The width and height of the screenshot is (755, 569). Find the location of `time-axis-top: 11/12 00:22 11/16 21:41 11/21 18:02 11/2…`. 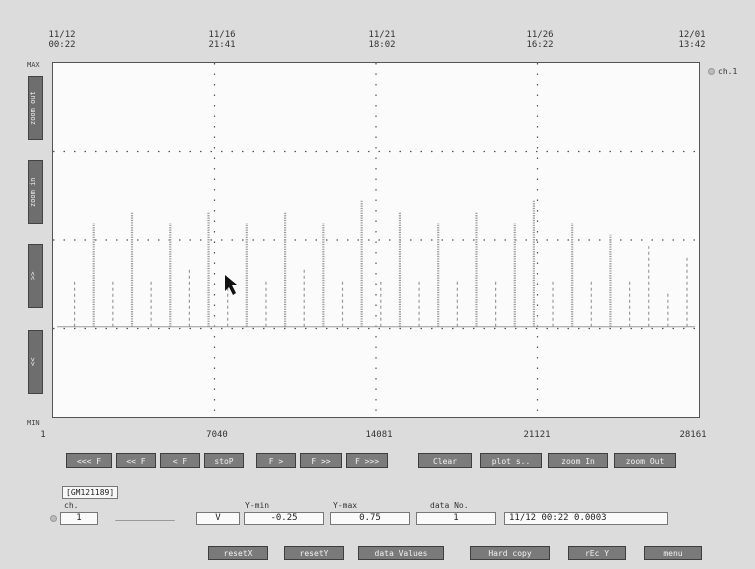

time-axis-top: 11/12 00:22 11/16 21:41 11/21 18:02 11/2… is located at coordinates (380, 44).